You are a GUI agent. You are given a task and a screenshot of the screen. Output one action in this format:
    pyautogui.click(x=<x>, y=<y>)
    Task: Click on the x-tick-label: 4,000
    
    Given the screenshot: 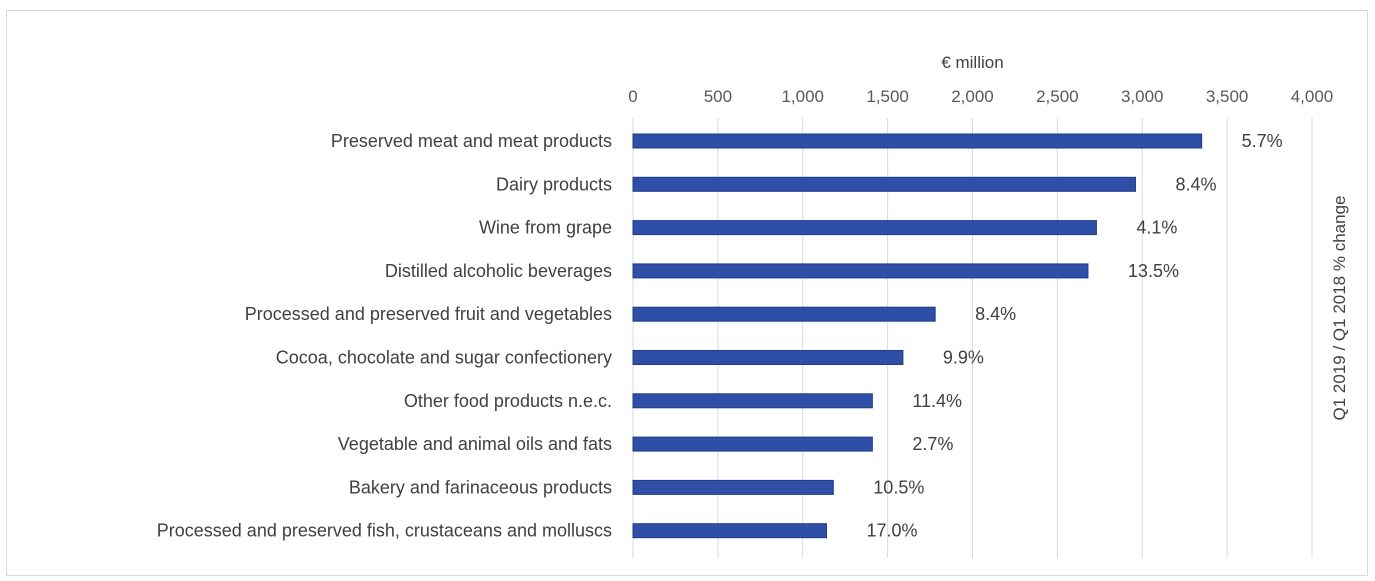 What is the action you would take?
    pyautogui.click(x=1312, y=96)
    